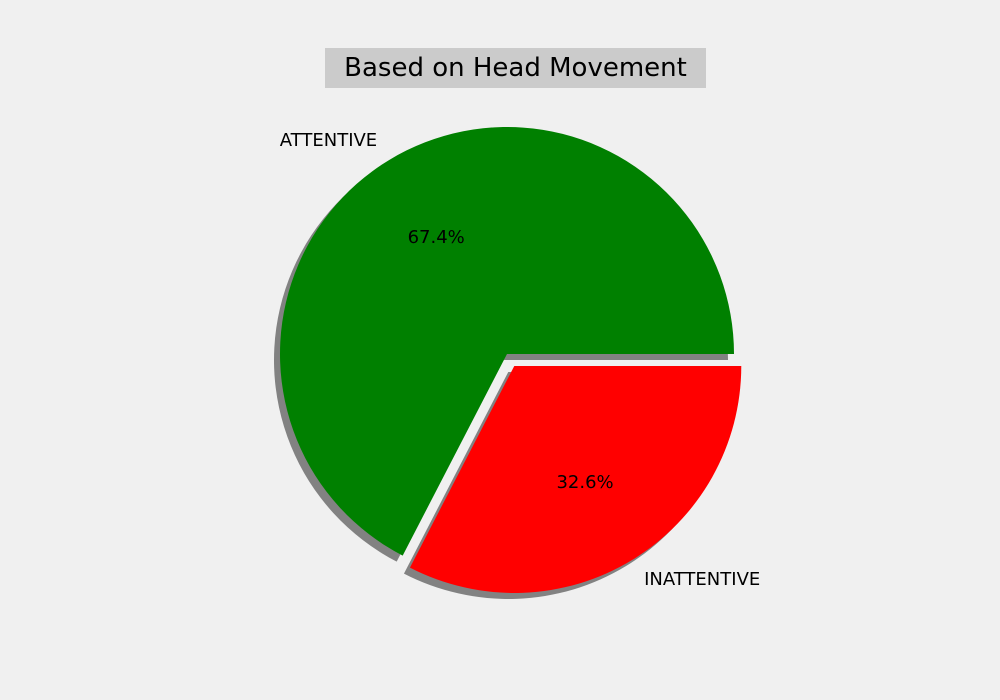  Describe the element at coordinates (328, 140) in the screenshot. I see `slice-label-attentive: ATTENTIVE` at that location.